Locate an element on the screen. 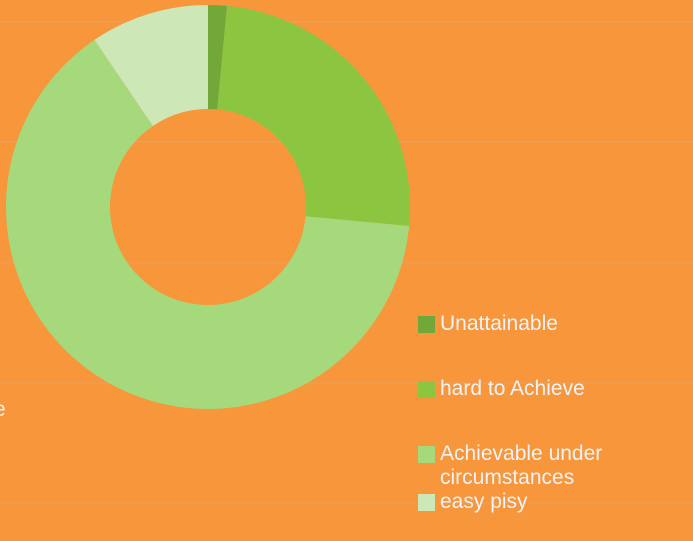  legend-item: easy pisy is located at coordinates (549, 502).